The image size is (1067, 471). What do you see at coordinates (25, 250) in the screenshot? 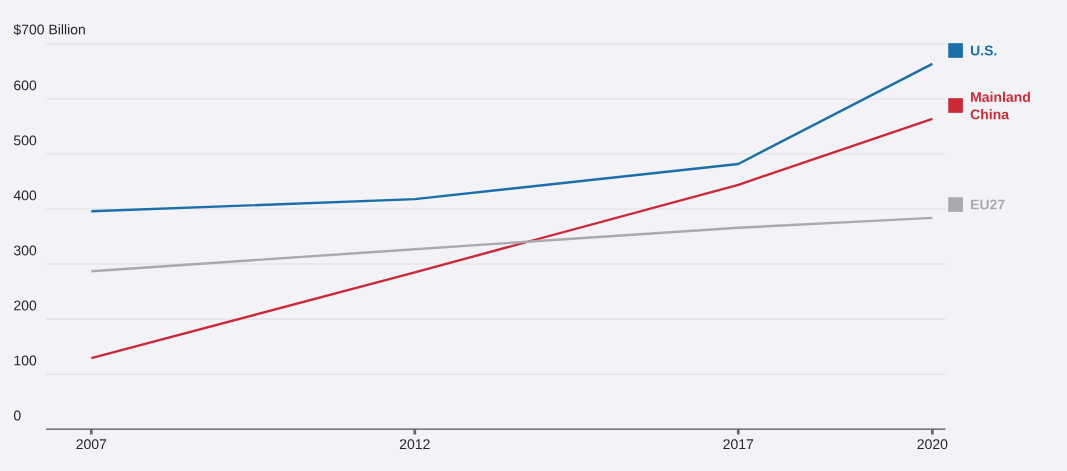
I see `y-tick-label: 300` at bounding box center [25, 250].